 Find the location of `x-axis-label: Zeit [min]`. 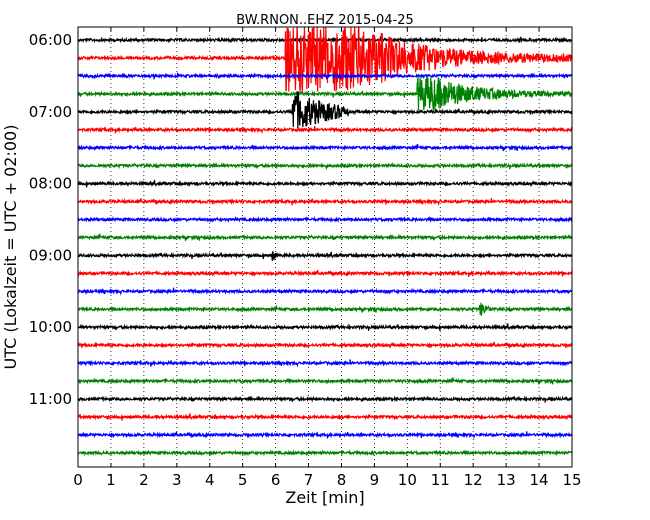

x-axis-label: Zeit [min] is located at coordinates (324, 497).